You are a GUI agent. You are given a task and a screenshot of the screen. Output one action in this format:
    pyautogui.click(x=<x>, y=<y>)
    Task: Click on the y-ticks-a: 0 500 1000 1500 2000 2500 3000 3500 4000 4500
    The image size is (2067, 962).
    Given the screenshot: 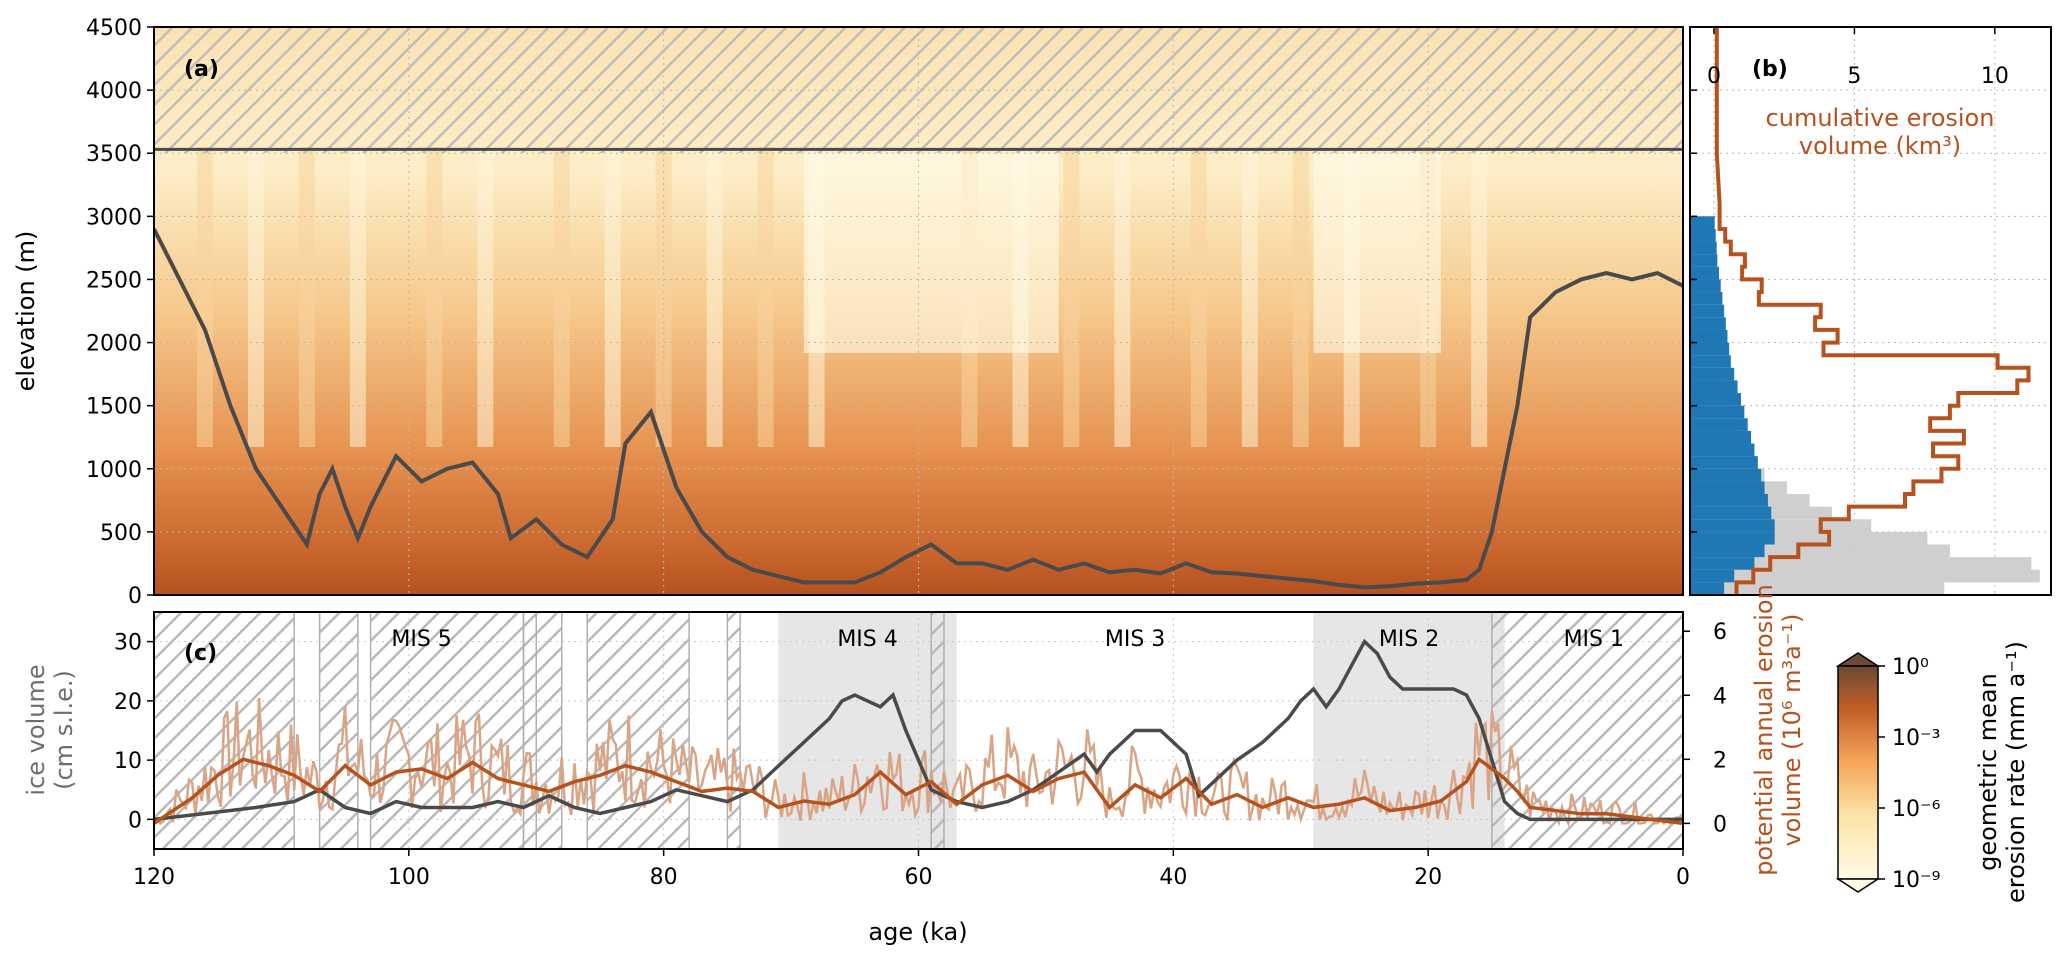 What is the action you would take?
    pyautogui.click(x=120, y=312)
    